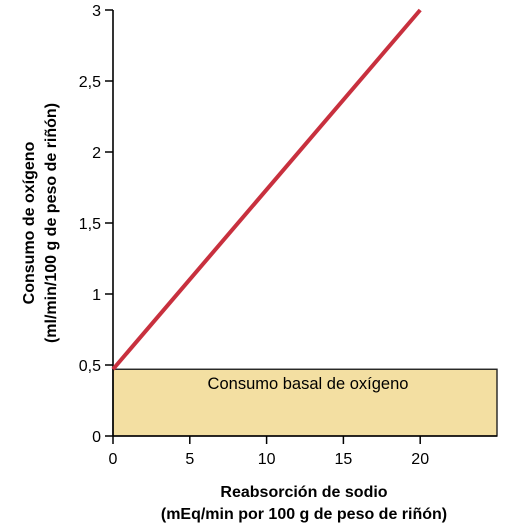 Image resolution: width=512 pixels, height=524 pixels. I want to click on x-tick-label: 5, so click(189, 459).